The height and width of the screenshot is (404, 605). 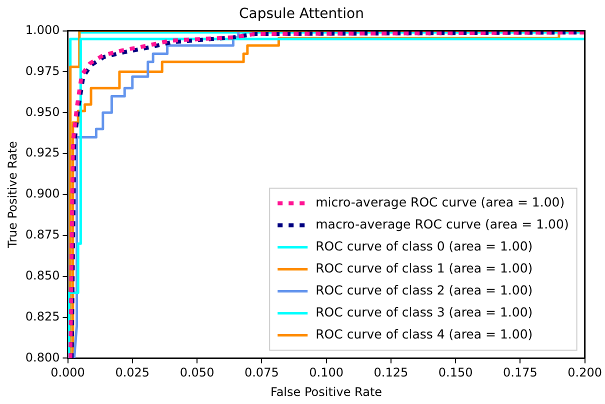 What do you see at coordinates (455, 373) in the screenshot?
I see `x-tick-label: 0.150` at bounding box center [455, 373].